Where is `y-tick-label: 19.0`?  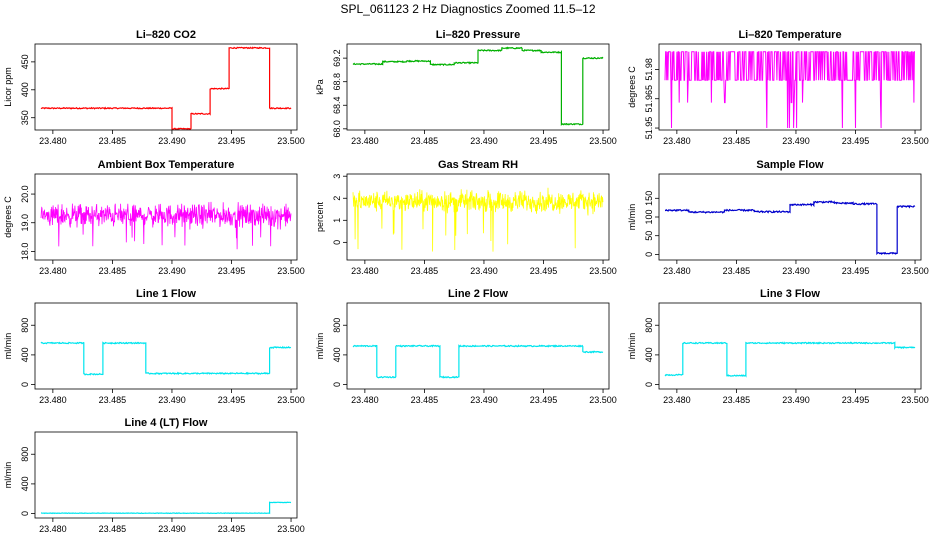 y-tick-label: 19.0 is located at coordinates (25, 223).